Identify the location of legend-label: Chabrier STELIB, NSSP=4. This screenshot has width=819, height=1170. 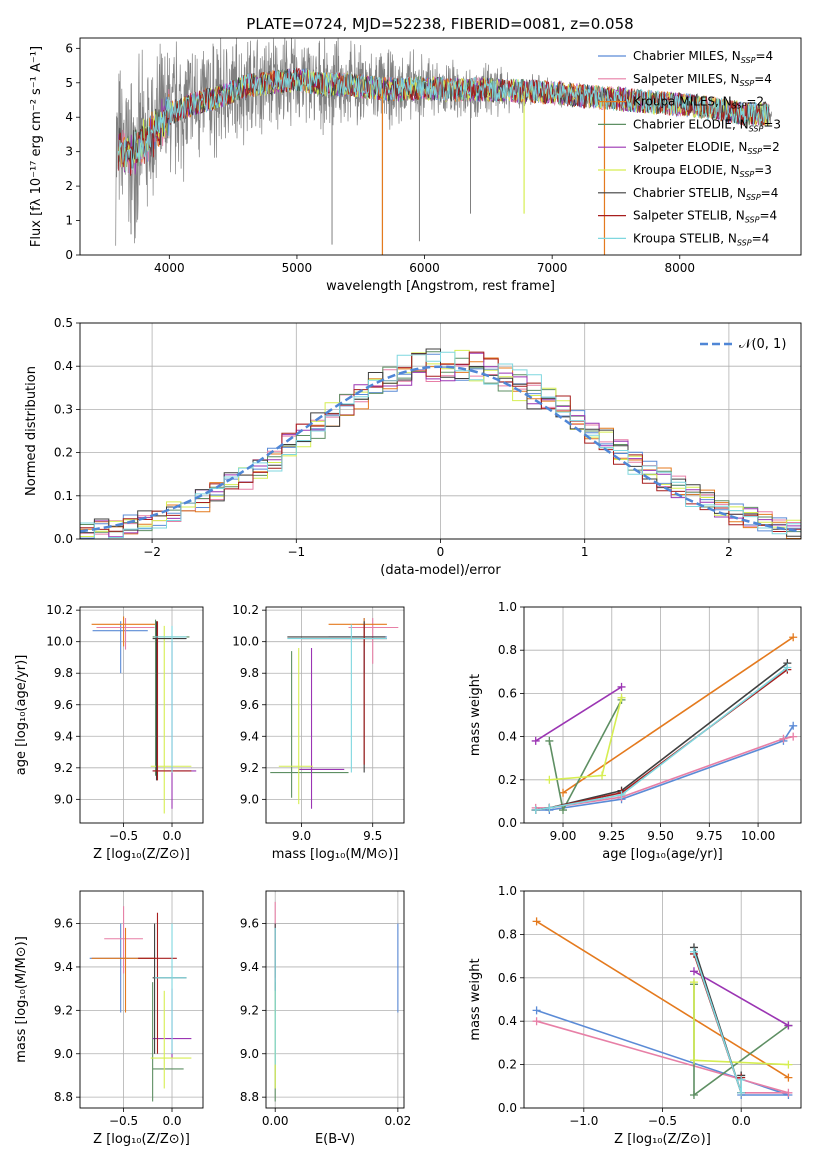
(705, 194).